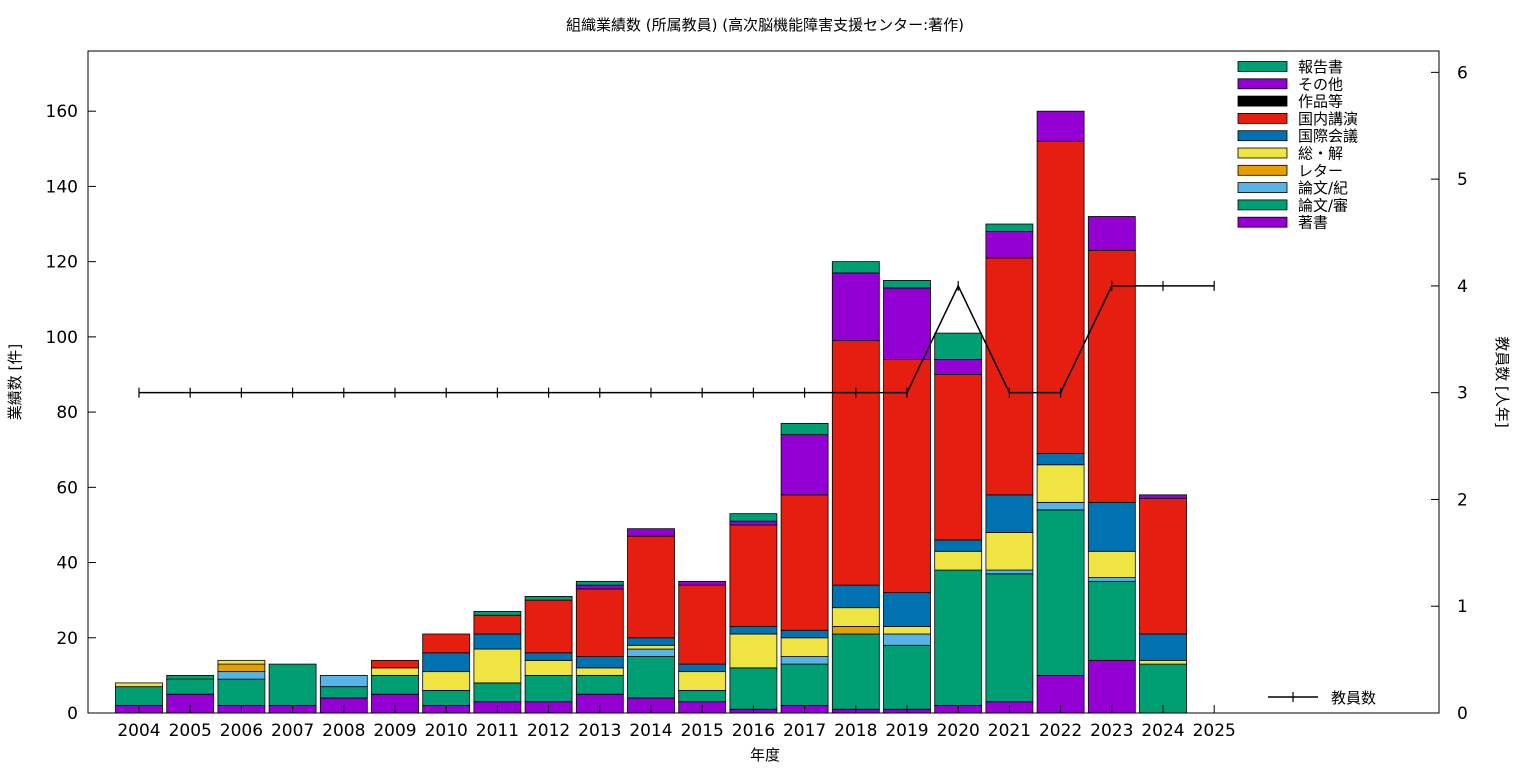 The image size is (1536, 768). I want to click on legend-label: 作品等, so click(1320, 102).